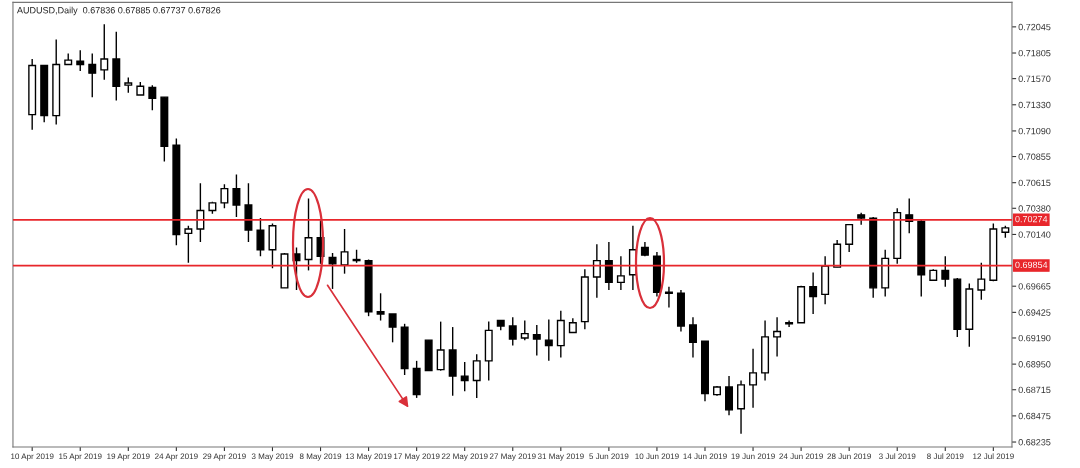 This screenshot has height=468, width=1080. I want to click on y-tick-label: 0.70140, so click(1034, 234).